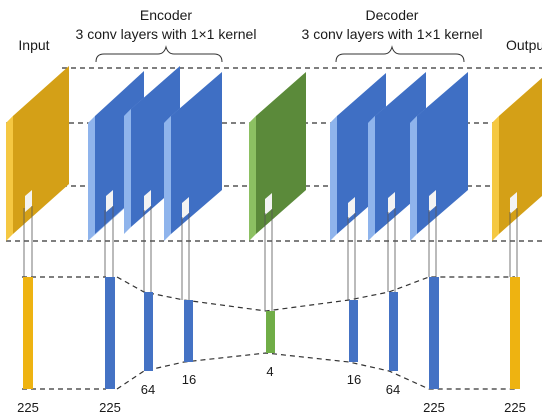 This screenshot has height=420, width=542. I want to click on output-dimension: 225, so click(515, 407).